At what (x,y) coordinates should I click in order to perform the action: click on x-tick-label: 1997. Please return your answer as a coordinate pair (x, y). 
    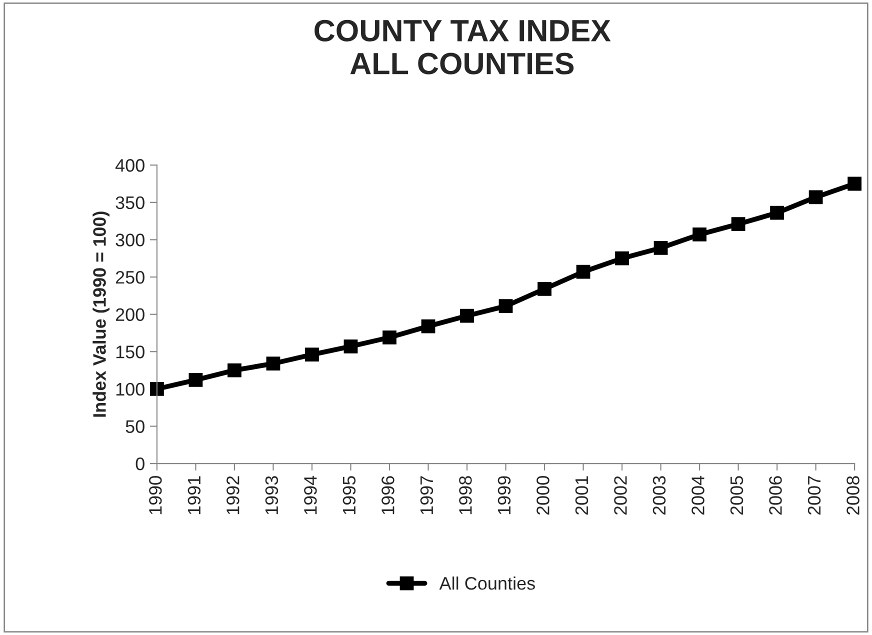
    Looking at the image, I should click on (427, 495).